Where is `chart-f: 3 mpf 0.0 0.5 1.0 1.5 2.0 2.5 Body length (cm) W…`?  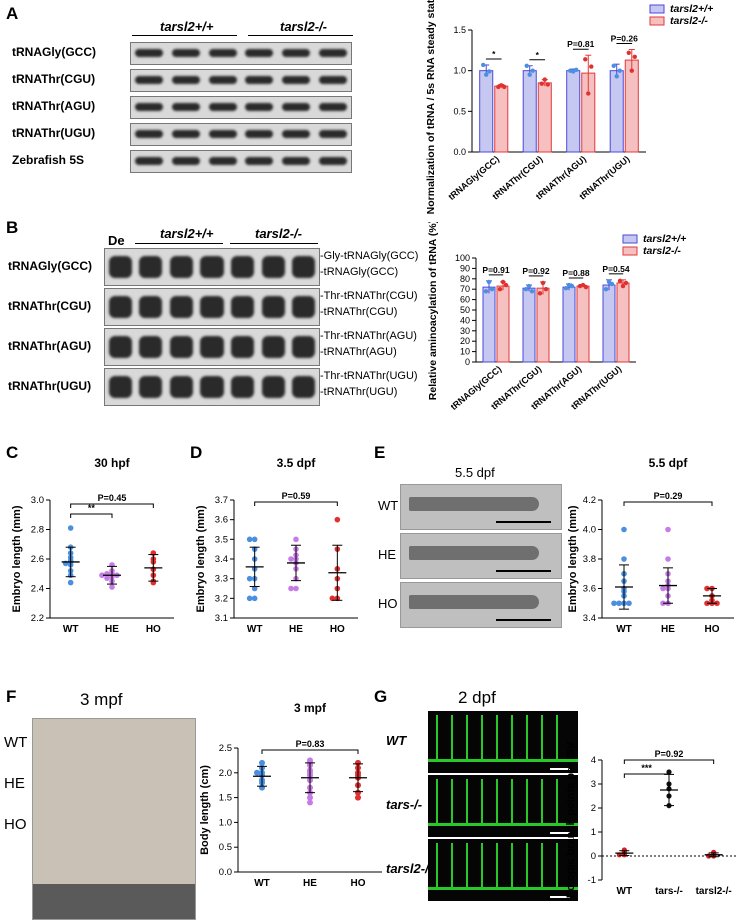 chart-f: 3 mpf 0.0 0.5 1.0 1.5 2.0 2.5 Body length (cm) W… is located at coordinates (290, 795).